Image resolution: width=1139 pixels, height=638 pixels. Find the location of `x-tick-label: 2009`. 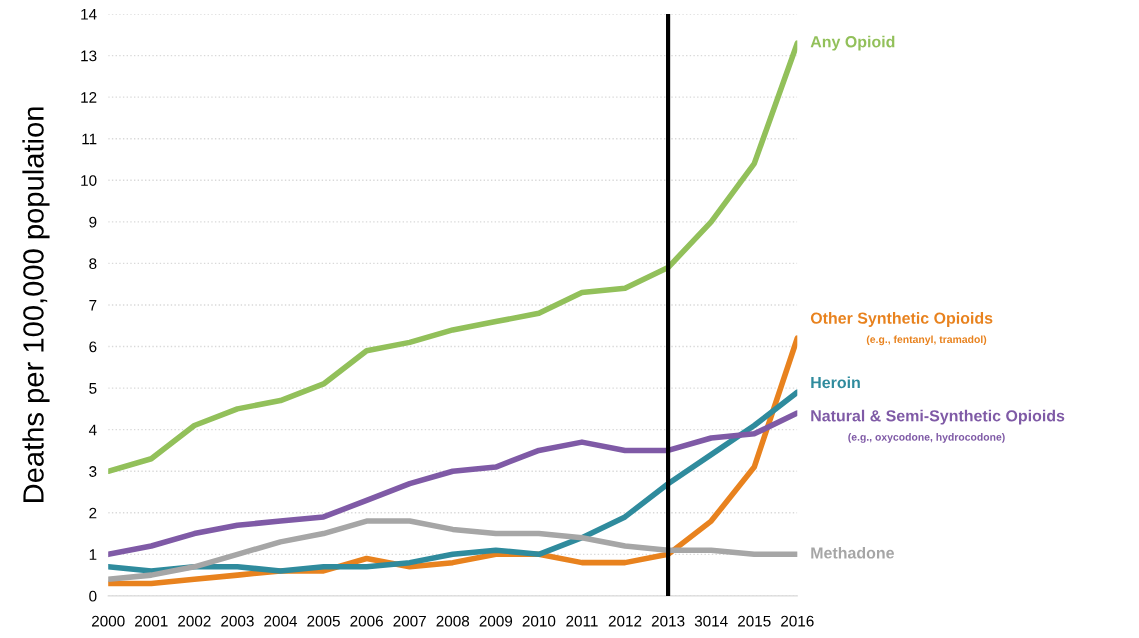

x-tick-label: 2009 is located at coordinates (496, 621).